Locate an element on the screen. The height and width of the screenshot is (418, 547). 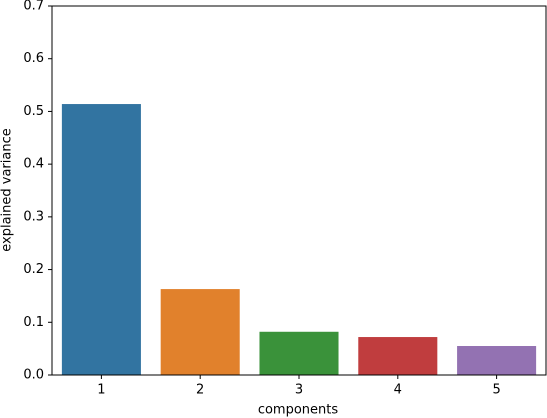
y-tick-label: 0.0 is located at coordinates (33, 375).